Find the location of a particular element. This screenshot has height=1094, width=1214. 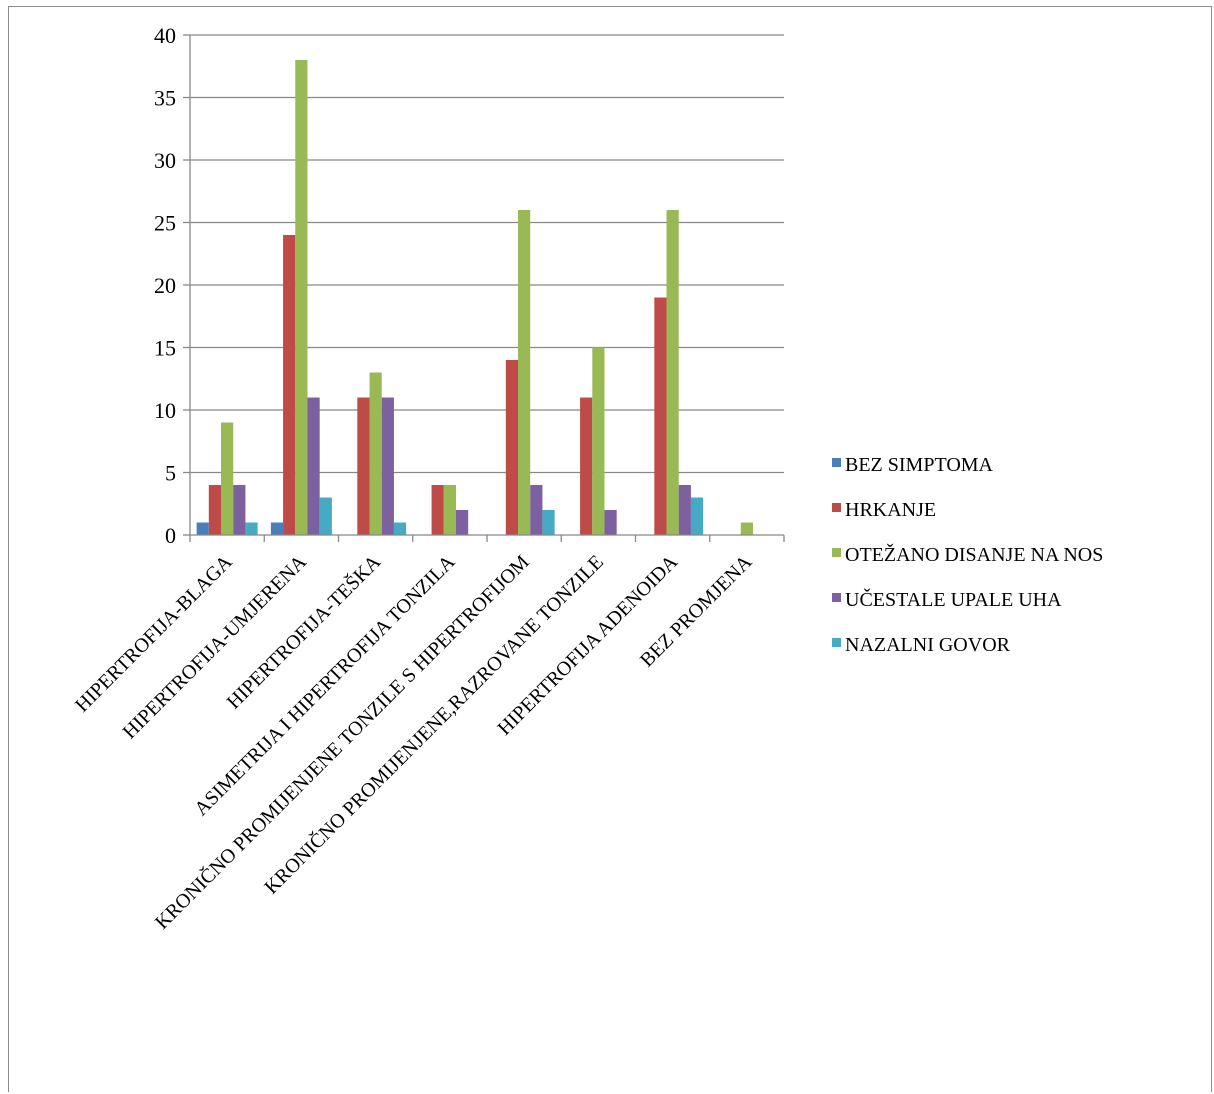

y-tick-label: 40 is located at coordinates (165, 35).